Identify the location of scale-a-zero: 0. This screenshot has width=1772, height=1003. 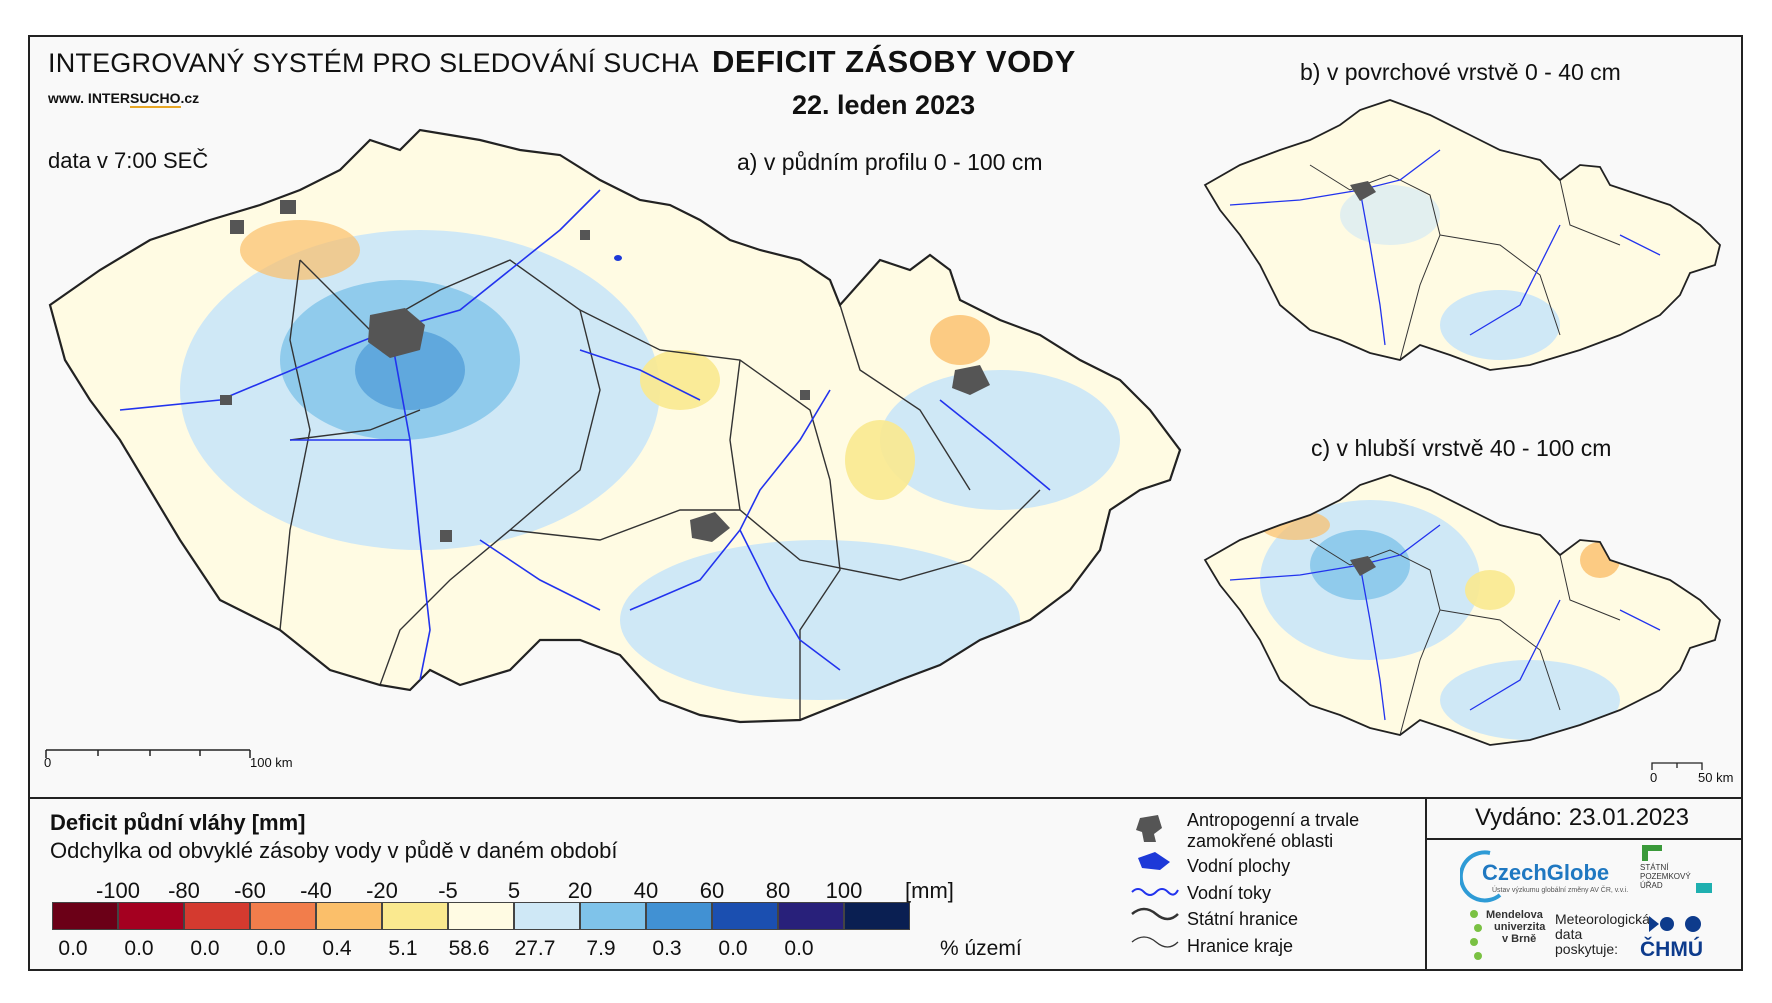
(48, 762).